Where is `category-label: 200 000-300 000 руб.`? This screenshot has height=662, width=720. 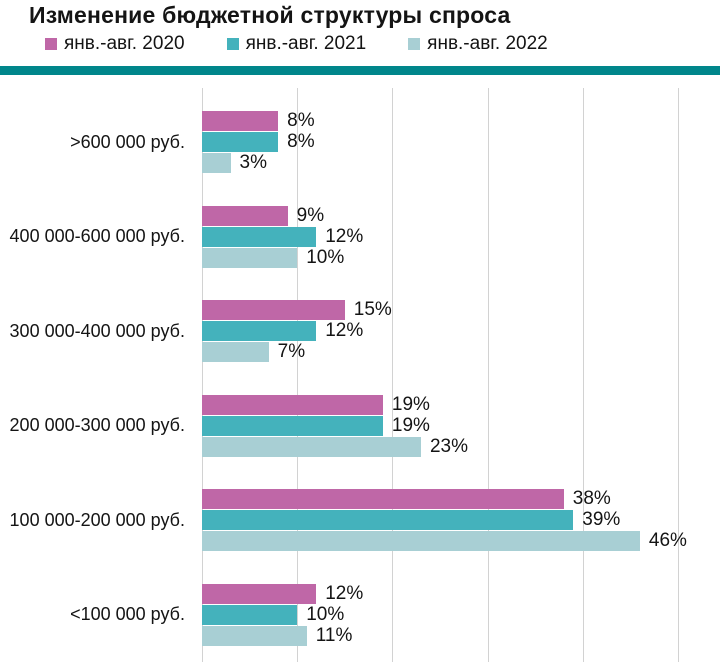 category-label: 200 000-300 000 руб. is located at coordinates (97, 425).